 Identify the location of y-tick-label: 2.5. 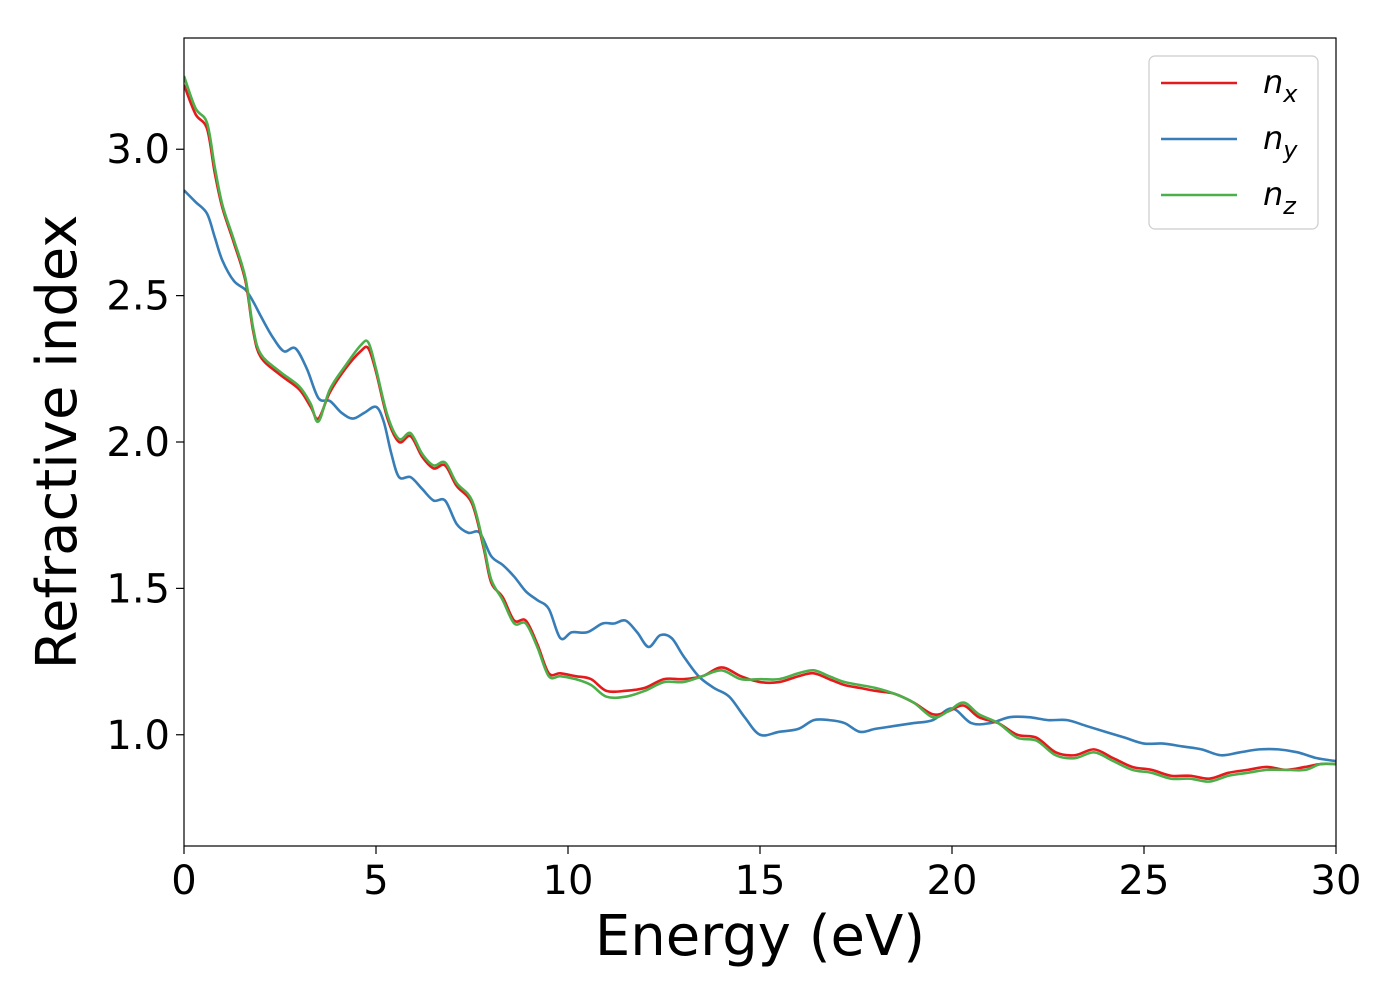
(138, 297).